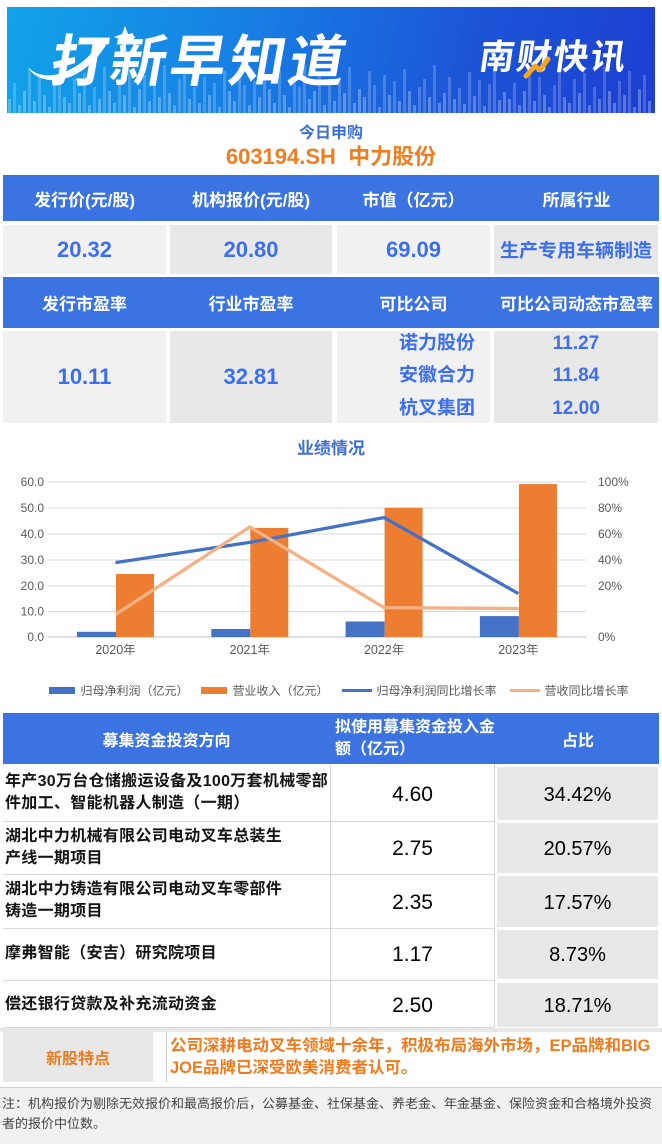 Image resolution: width=662 pixels, height=1144 pixels. Describe the element at coordinates (115, 650) in the screenshot. I see `svg-text: 2020年` at that location.